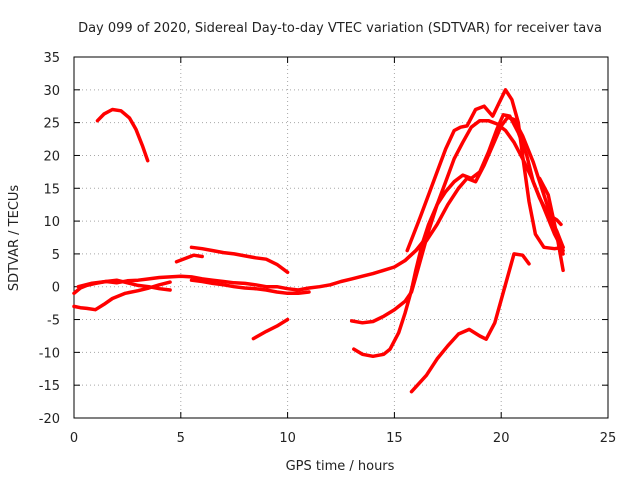 The width and height of the screenshot is (640, 480). I want to click on x-tick-label: 5, so click(181, 438).